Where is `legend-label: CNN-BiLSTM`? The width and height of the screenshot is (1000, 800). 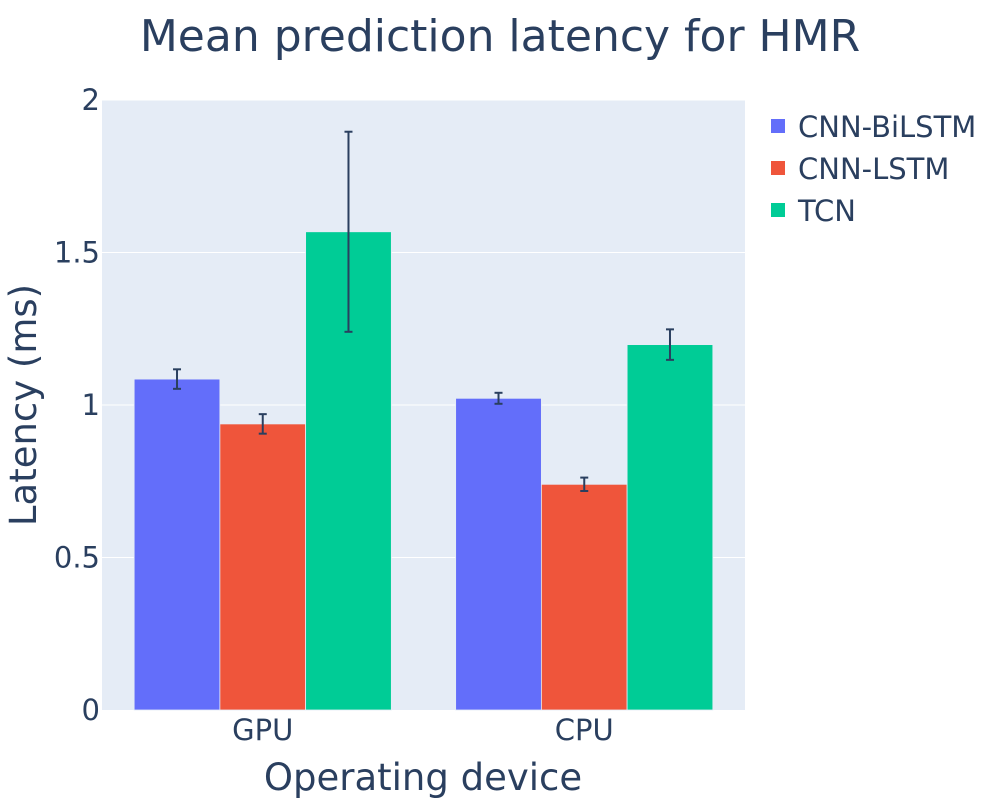 legend-label: CNN-BiLSTM is located at coordinates (887, 127).